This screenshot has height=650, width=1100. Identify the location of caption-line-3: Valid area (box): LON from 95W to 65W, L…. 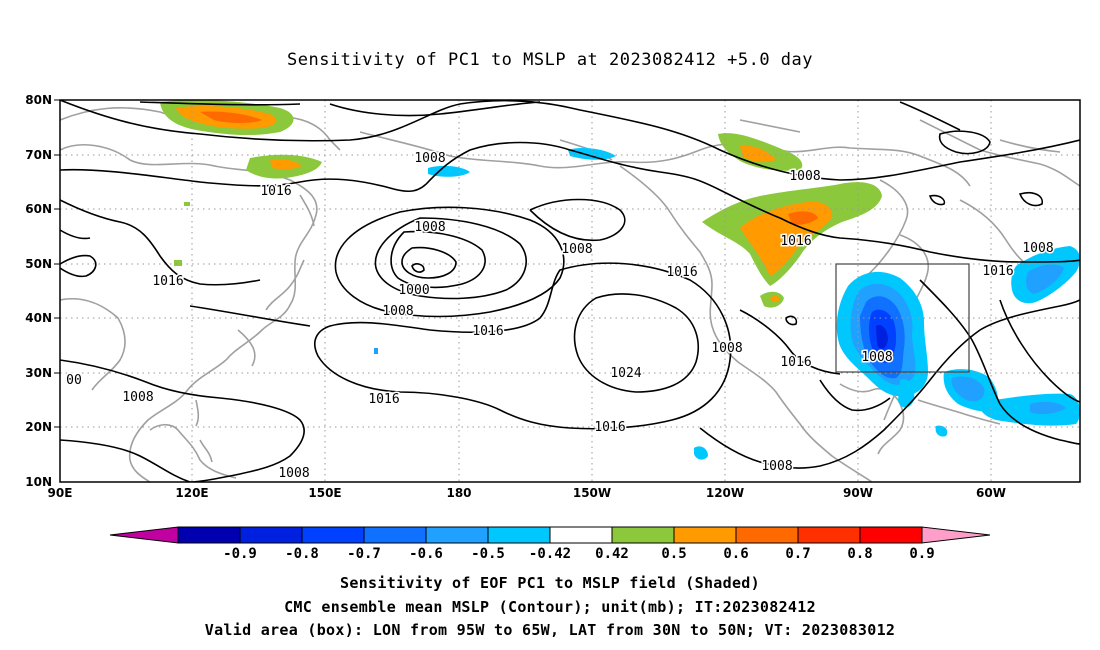
(550, 630).